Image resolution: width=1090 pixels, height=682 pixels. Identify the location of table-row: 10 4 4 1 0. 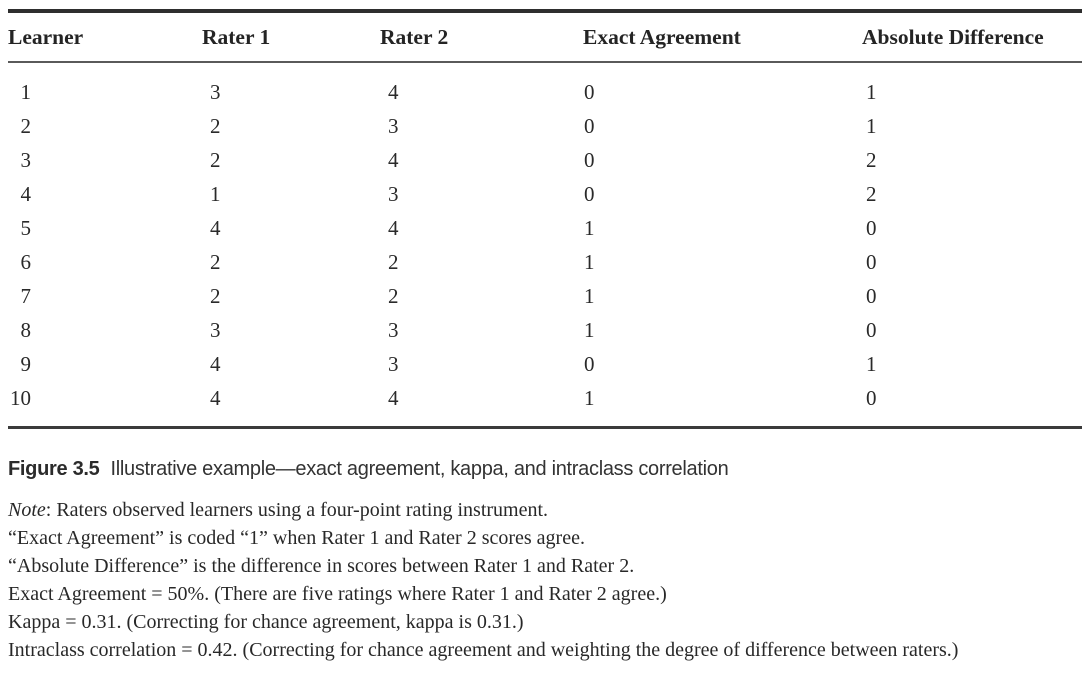
(545, 405).